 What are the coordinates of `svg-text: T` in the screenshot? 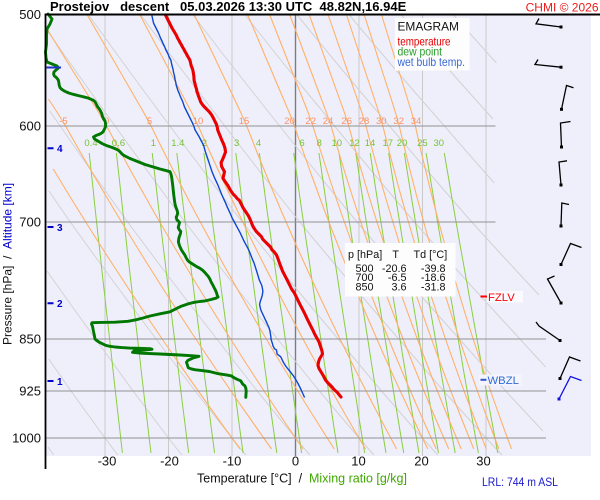 It's located at (395, 255).